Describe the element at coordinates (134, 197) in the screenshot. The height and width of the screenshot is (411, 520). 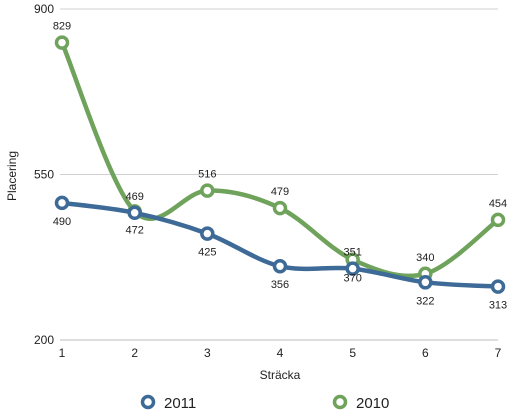
I see `data-label-2011: 469` at that location.